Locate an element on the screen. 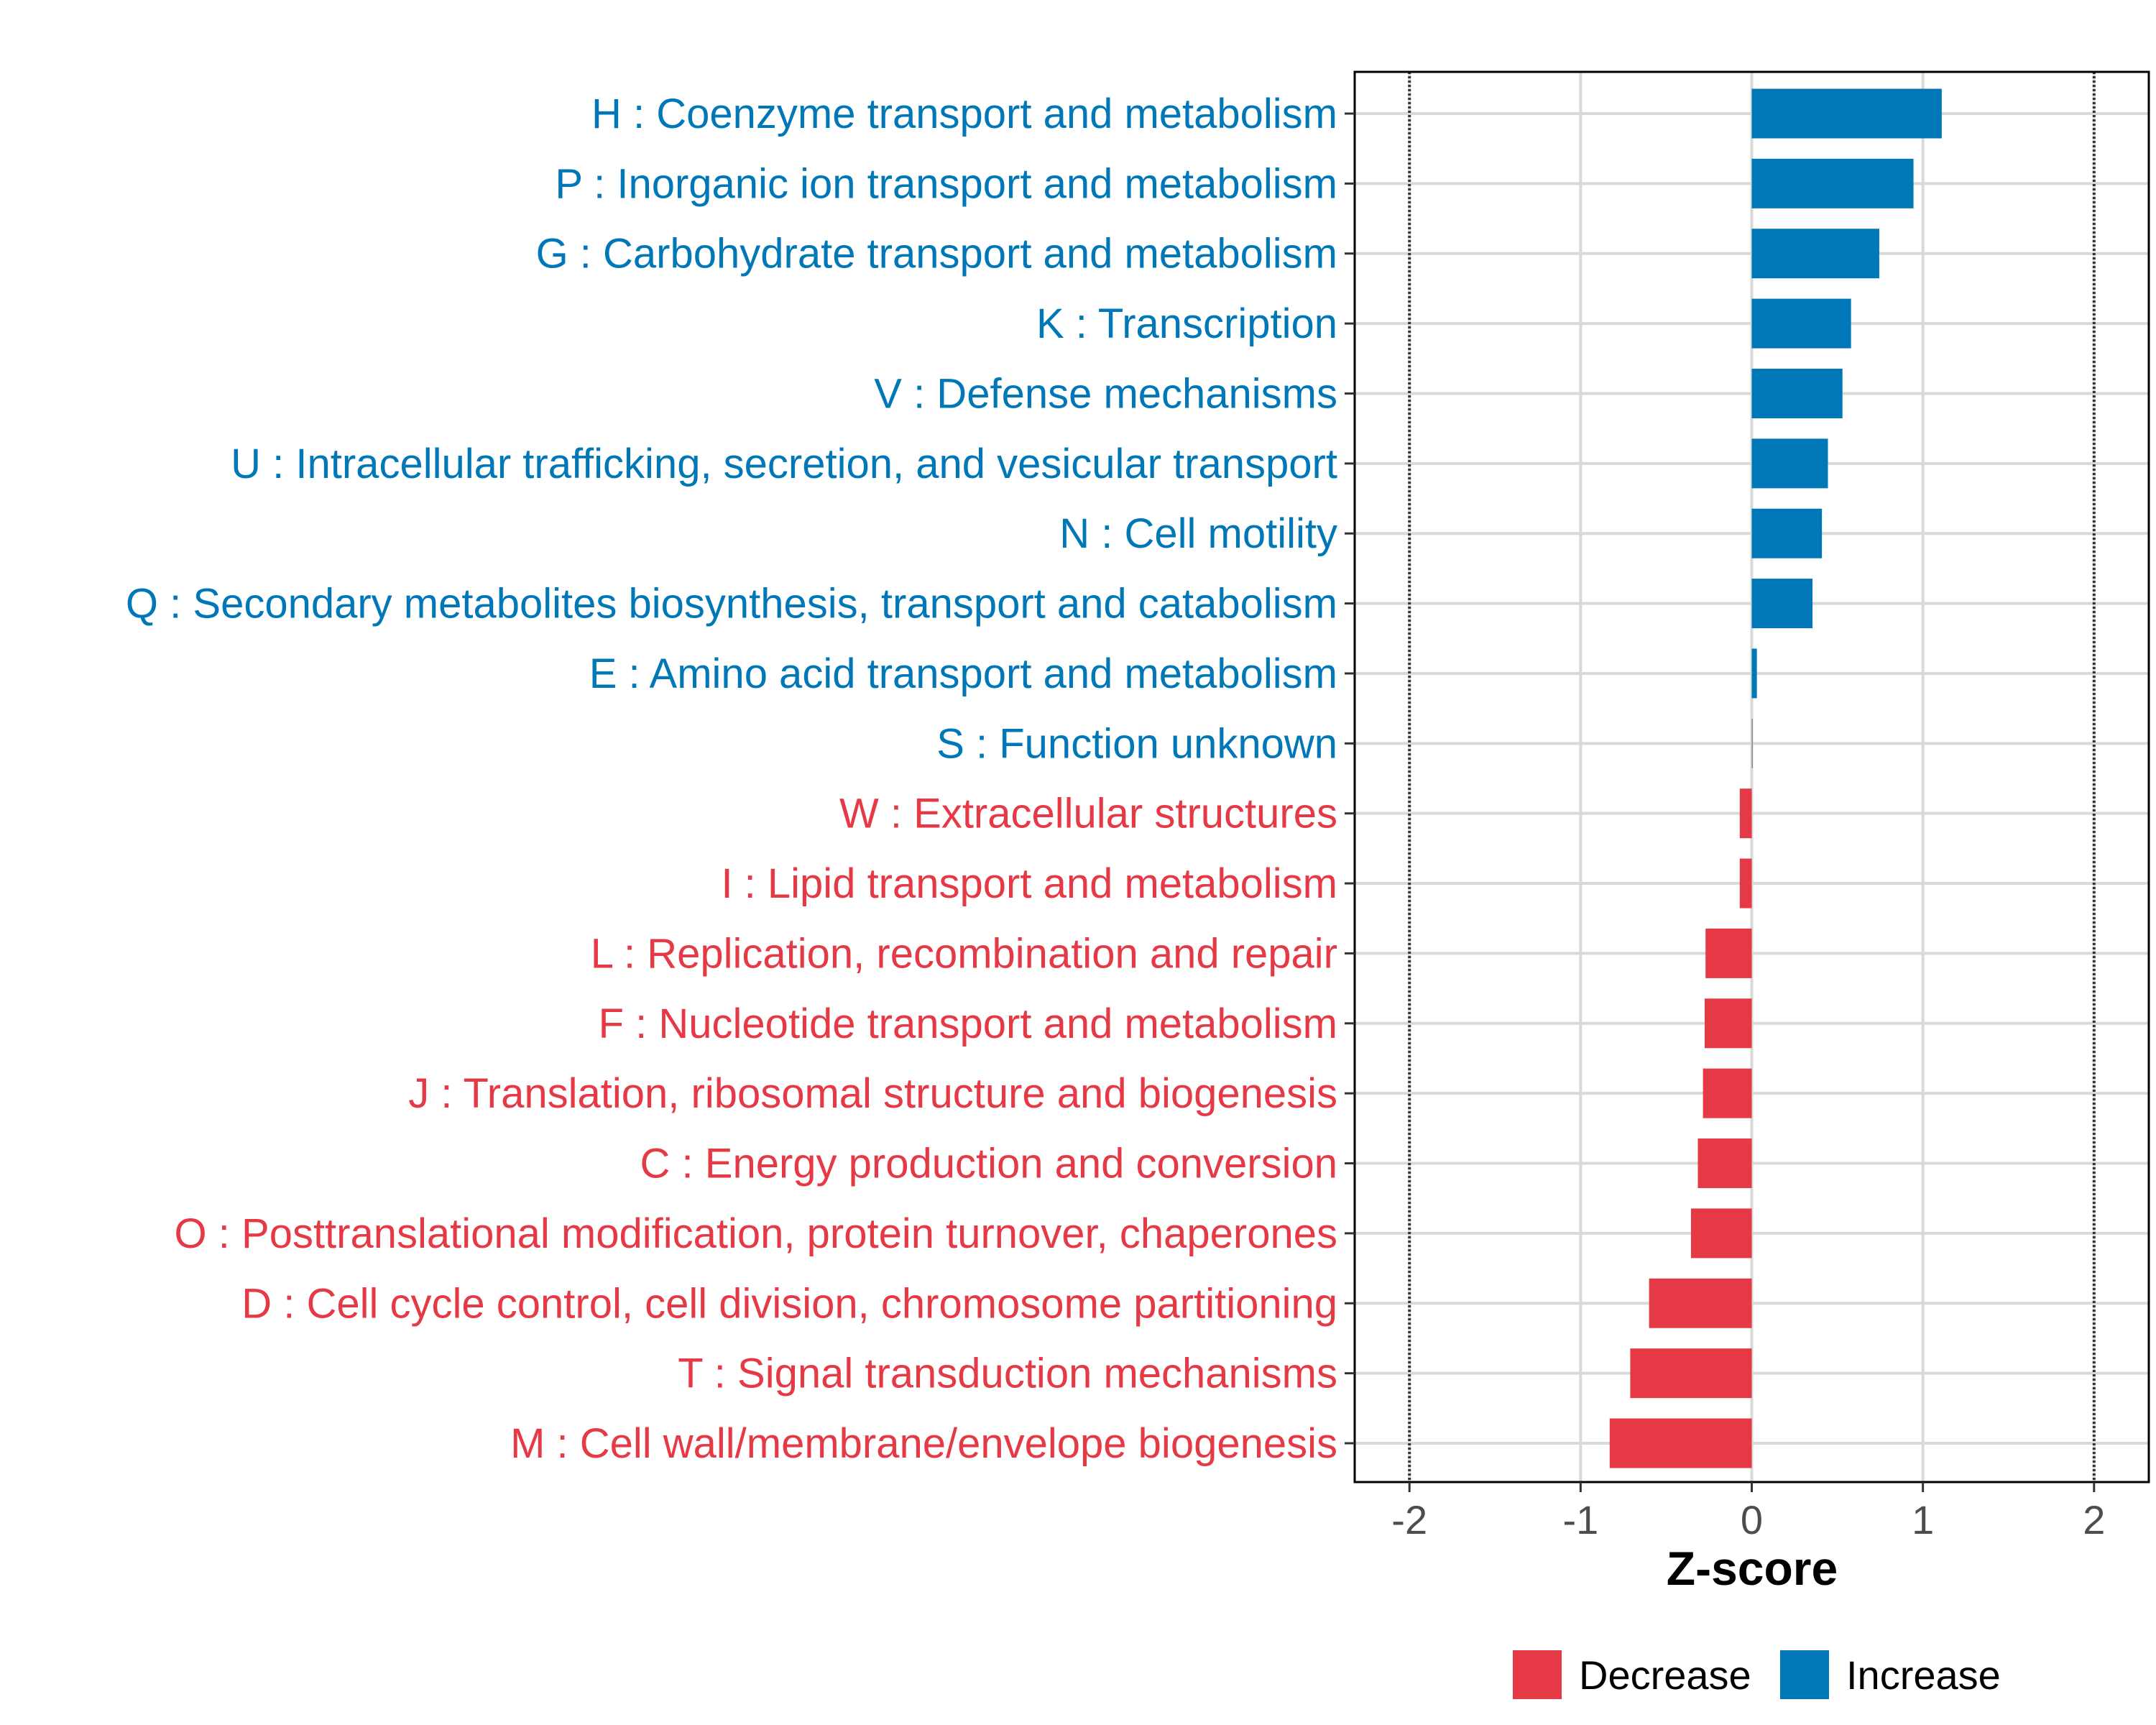 This screenshot has width=2156, height=1725. x-axis-title: Z-score is located at coordinates (1752, 1568).